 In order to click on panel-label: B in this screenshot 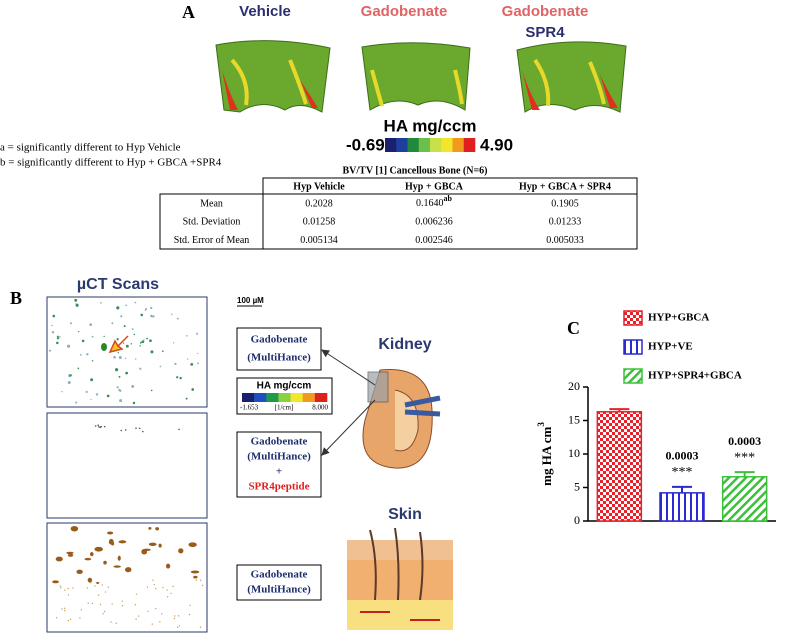, I will do `click(16, 298)`.